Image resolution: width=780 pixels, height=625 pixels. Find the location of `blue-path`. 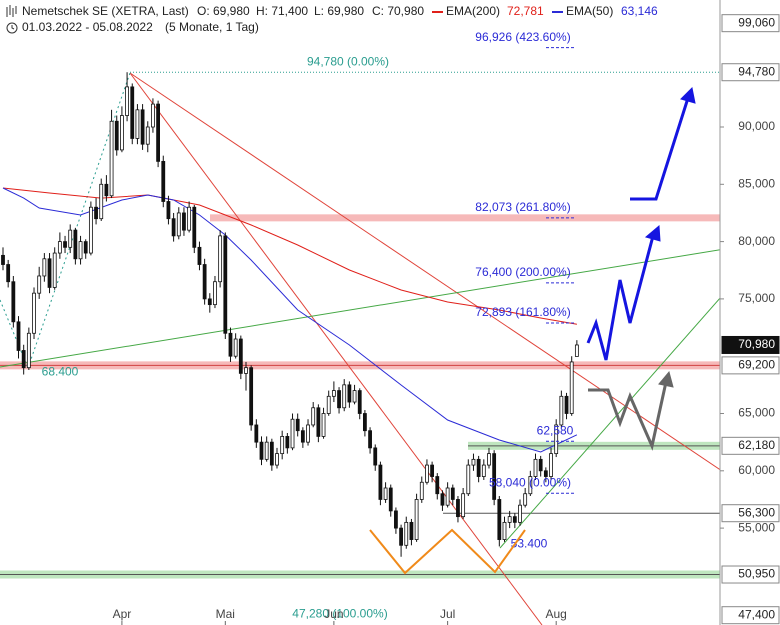

blue-path is located at coordinates (660, 149).